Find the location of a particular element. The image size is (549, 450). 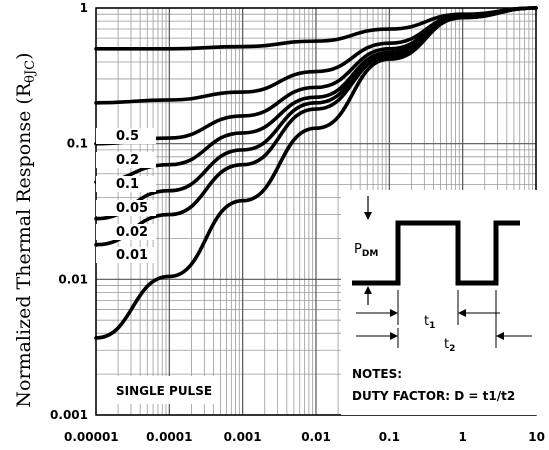

x-tick-label: 10 is located at coordinates (536, 437).